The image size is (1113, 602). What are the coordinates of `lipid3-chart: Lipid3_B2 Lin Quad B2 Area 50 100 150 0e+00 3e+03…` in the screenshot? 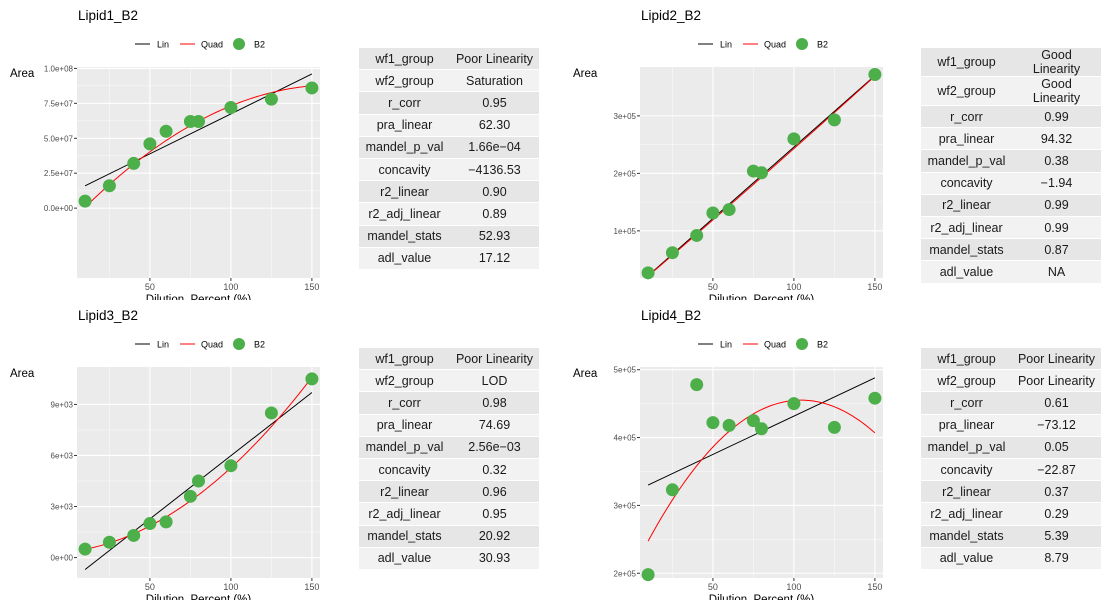 It's located at (165, 450).